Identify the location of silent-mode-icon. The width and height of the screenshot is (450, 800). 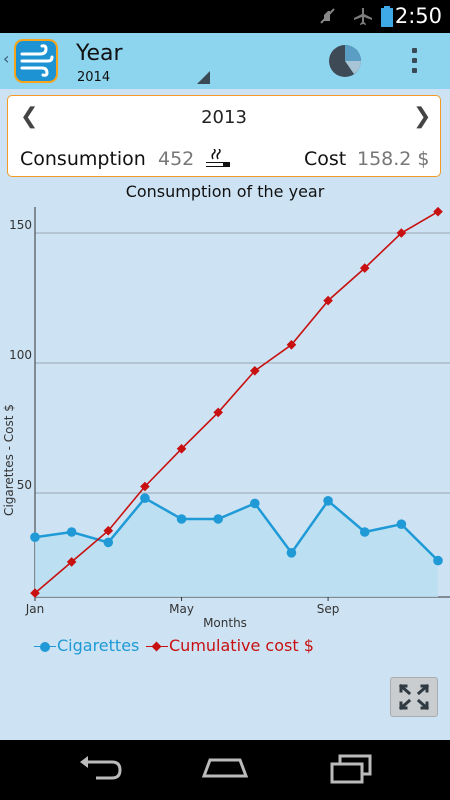
(327, 16).